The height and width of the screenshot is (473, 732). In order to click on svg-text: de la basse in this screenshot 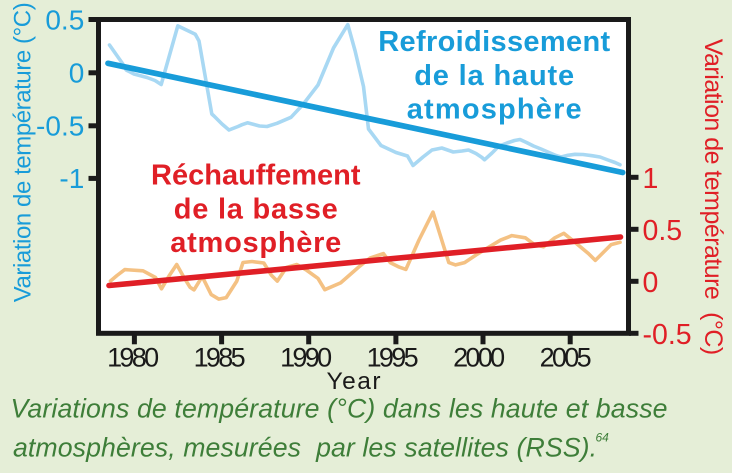, I will do `click(256, 209)`.